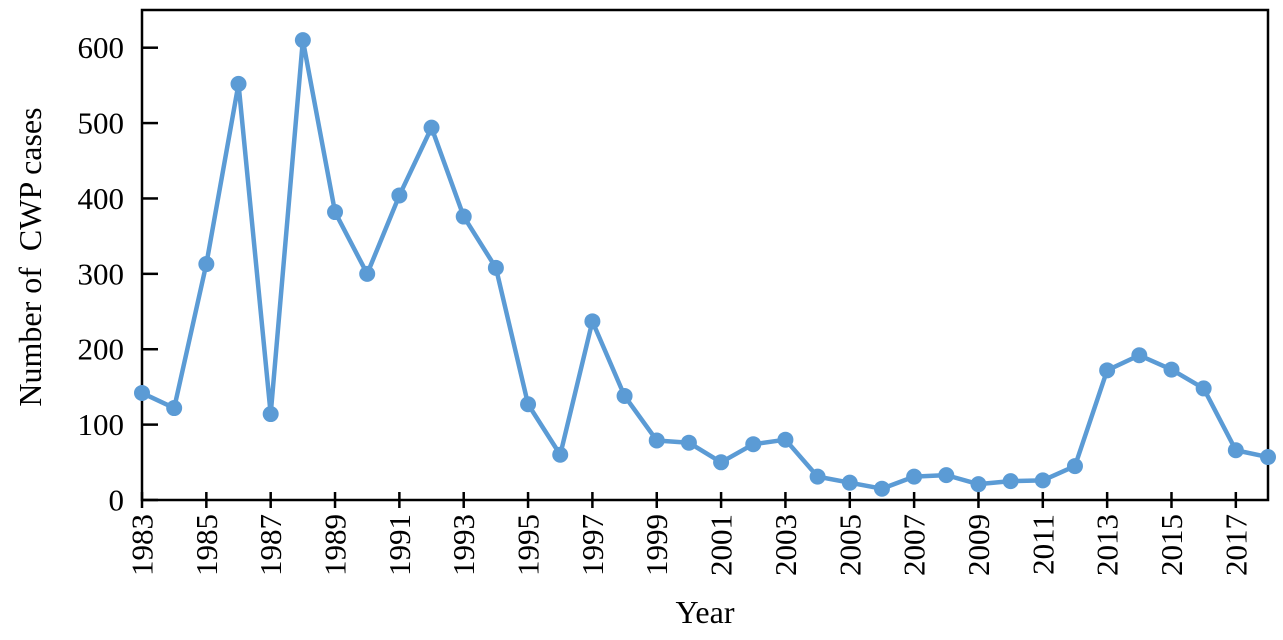 This screenshot has width=1283, height=640. What do you see at coordinates (335, 545) in the screenshot?
I see `x-tick-label: 1989` at bounding box center [335, 545].